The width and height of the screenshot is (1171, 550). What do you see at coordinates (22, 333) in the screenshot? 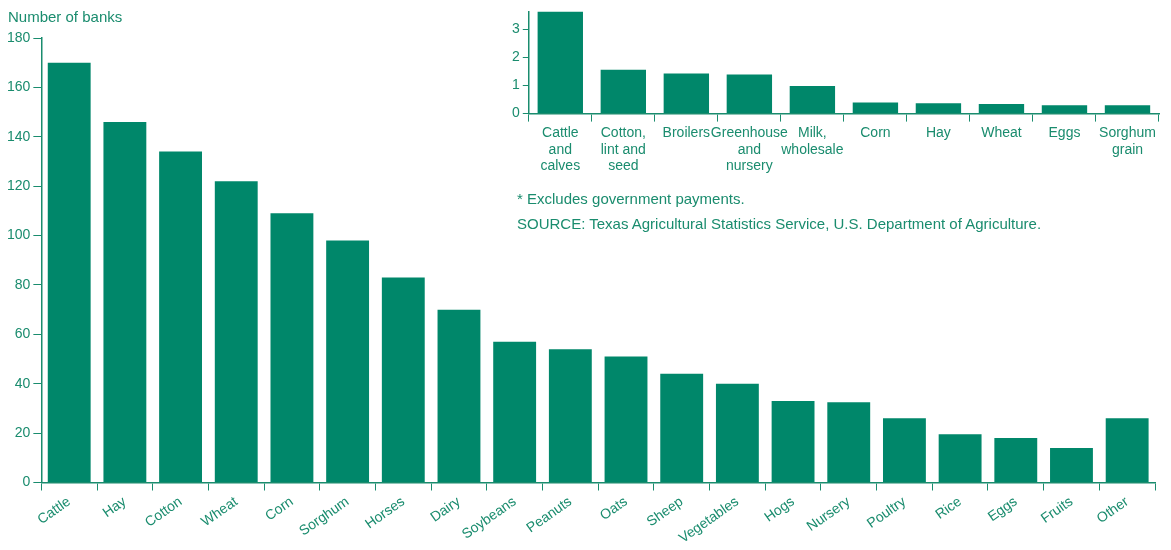
I see `y-tick-label: 60` at bounding box center [22, 333].